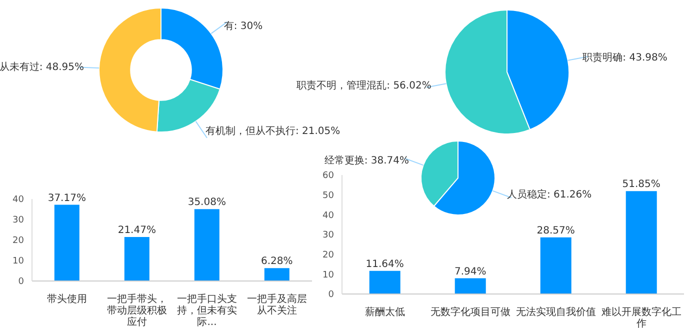 This screenshot has height=328, width=692. Describe the element at coordinates (470, 272) in the screenshot. I see `data-label: 7.94%` at that location.